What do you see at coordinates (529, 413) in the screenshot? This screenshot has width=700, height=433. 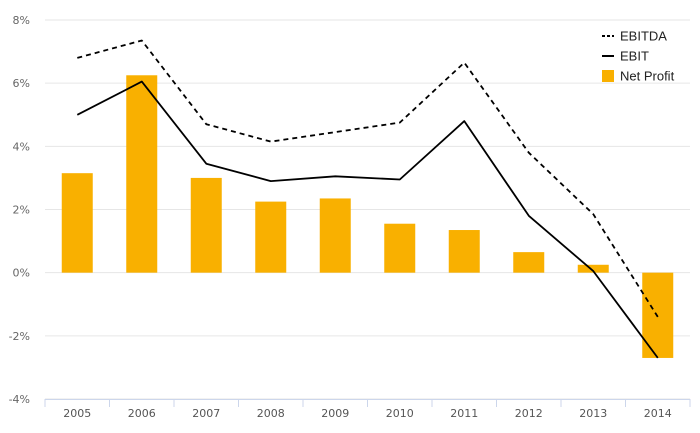 I see `x-tick-label: 2012` at bounding box center [529, 413].